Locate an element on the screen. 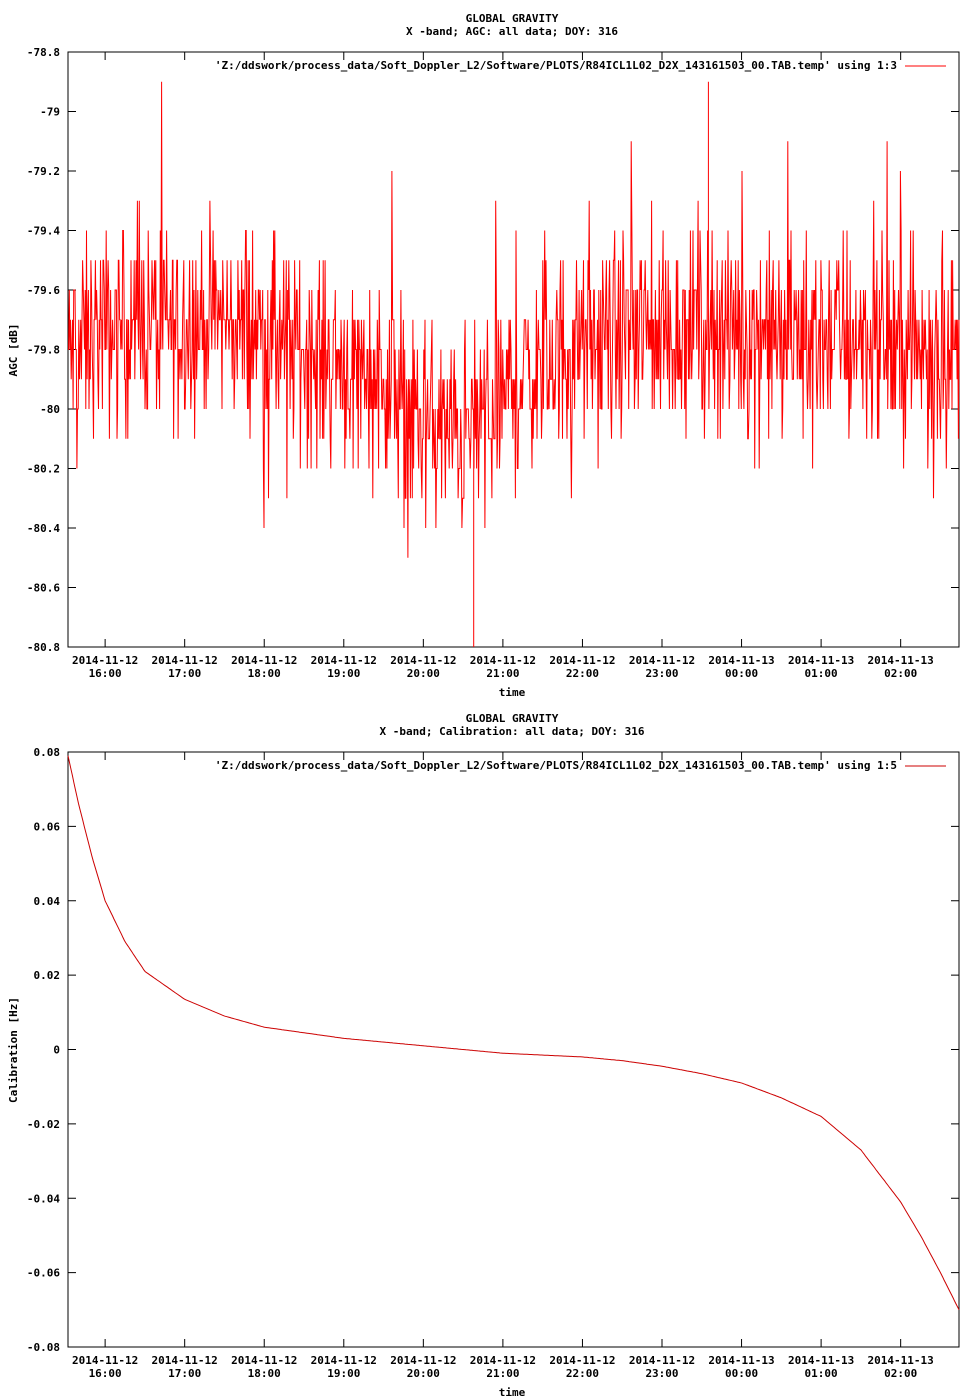 This screenshot has width=980, height=1400. y-tick-label: 0 is located at coordinates (56, 1050).